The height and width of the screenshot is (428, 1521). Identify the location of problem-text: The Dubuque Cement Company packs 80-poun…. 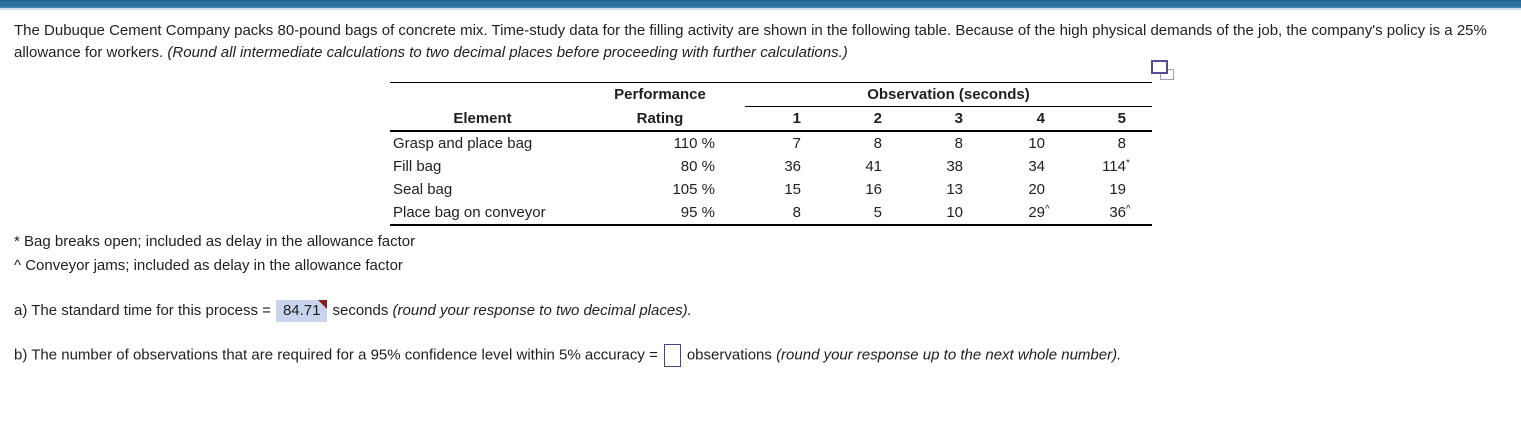
(750, 41).